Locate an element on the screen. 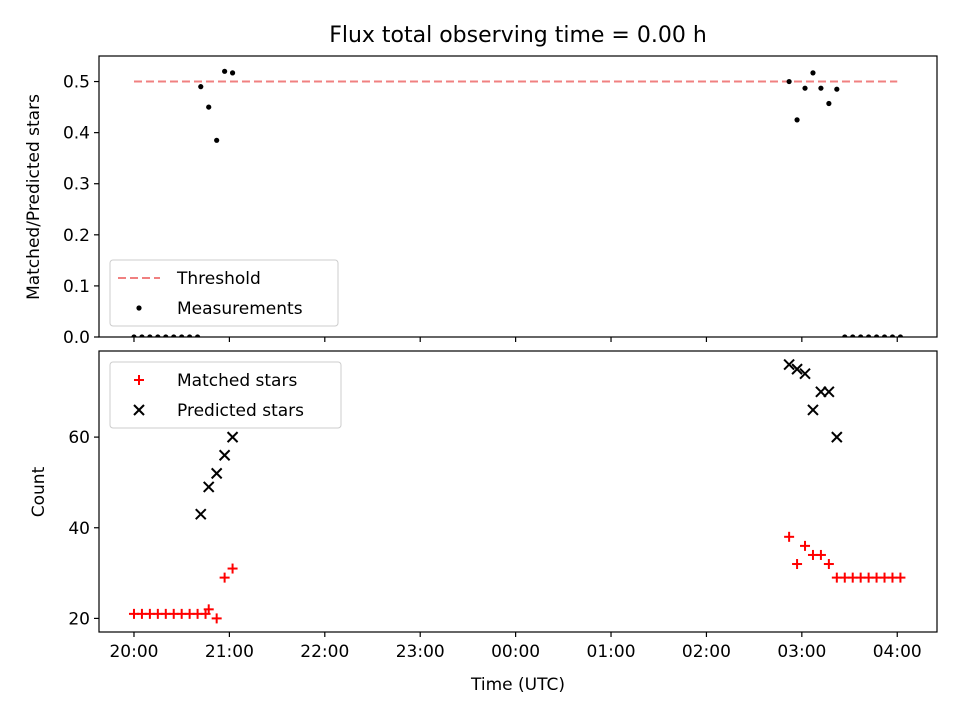 The width and height of the screenshot is (960, 720). legend-predicted-swatch is located at coordinates (139, 410).